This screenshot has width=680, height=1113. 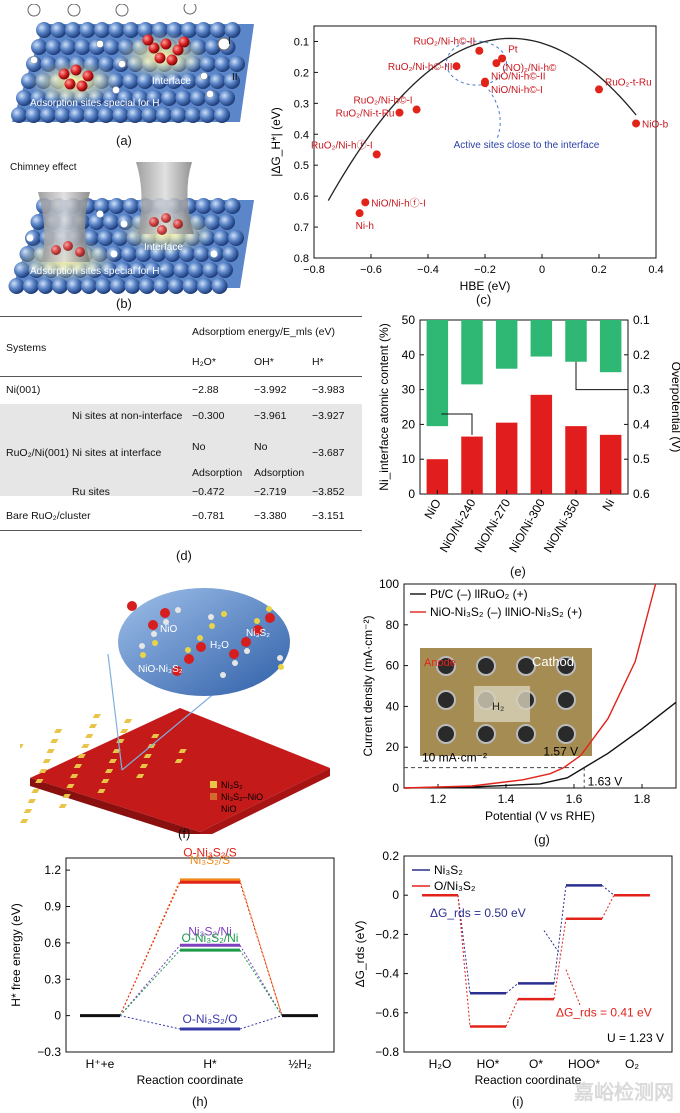 What do you see at coordinates (485, 286) in the screenshot?
I see `x-axis-label-c: HBE (eV)` at bounding box center [485, 286].